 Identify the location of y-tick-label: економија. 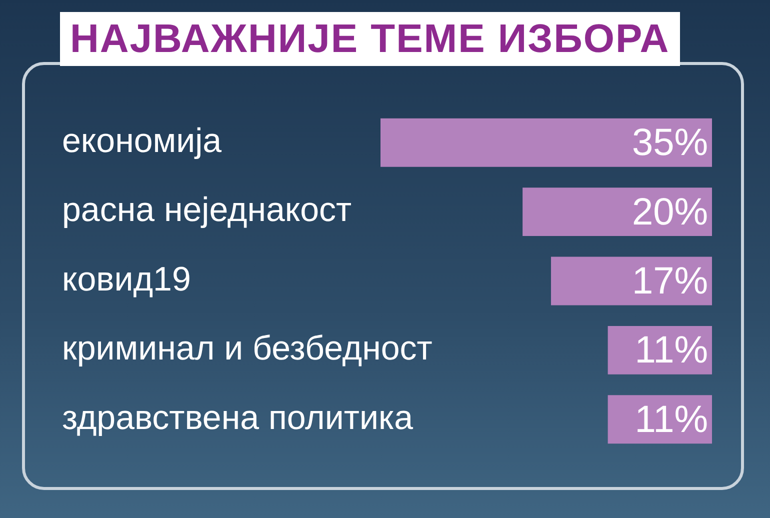
(142, 141).